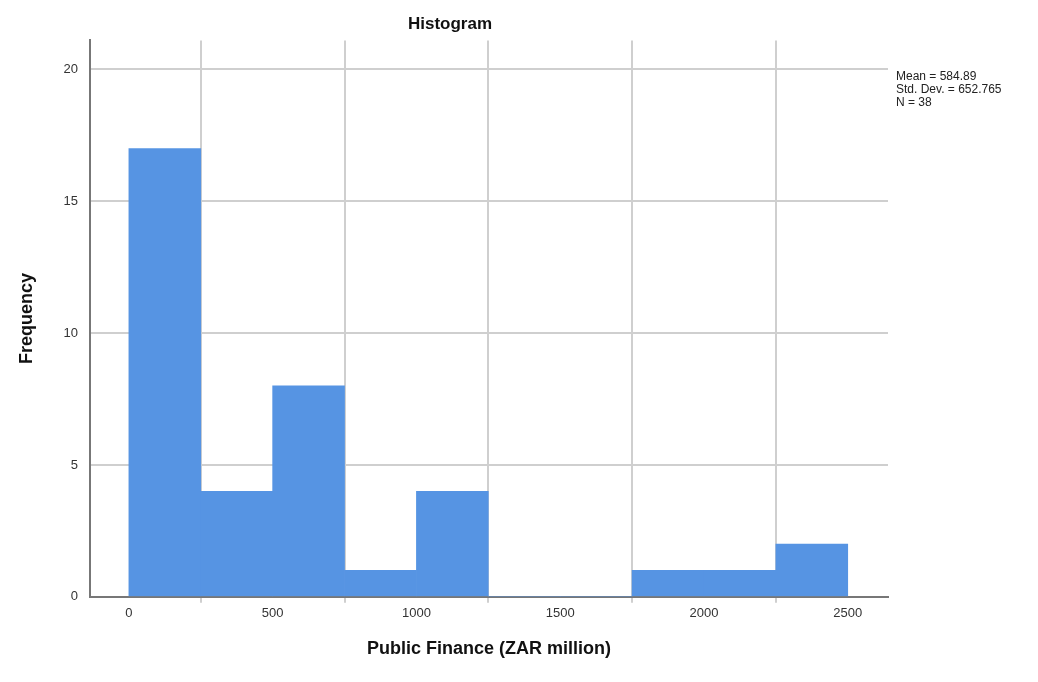  Describe the element at coordinates (74, 464) in the screenshot. I see `y-tick-label: 5` at that location.